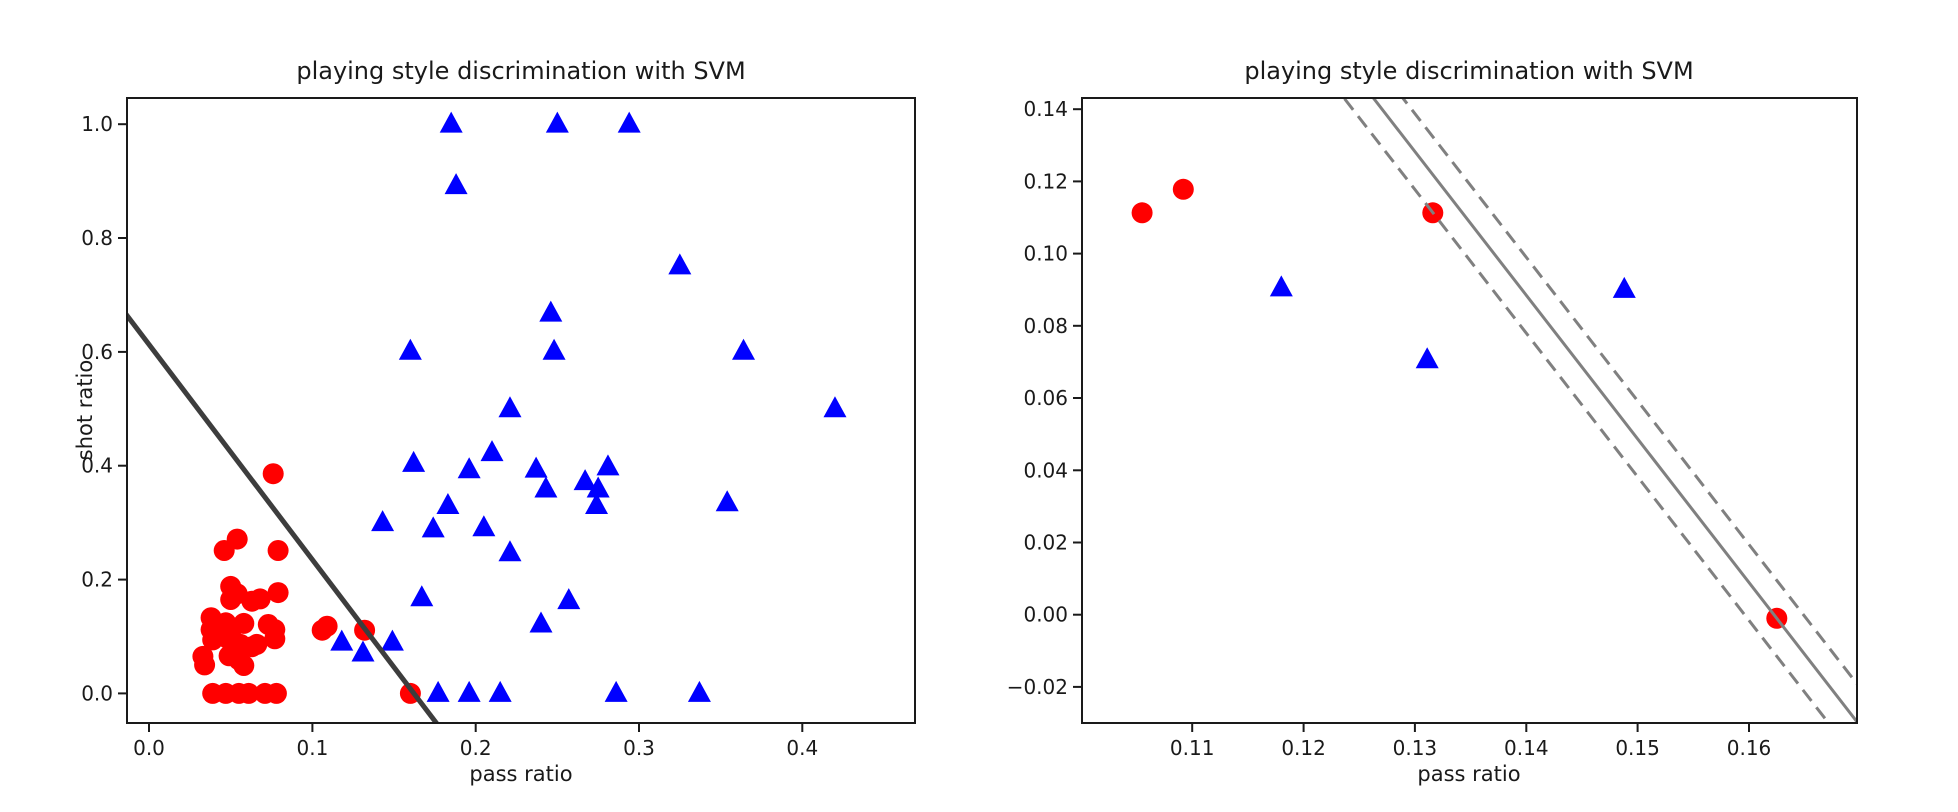 The width and height of the screenshot is (1958, 812). Describe the element at coordinates (312, 748) in the screenshot. I see `x-tick-label: 0.1` at that location.